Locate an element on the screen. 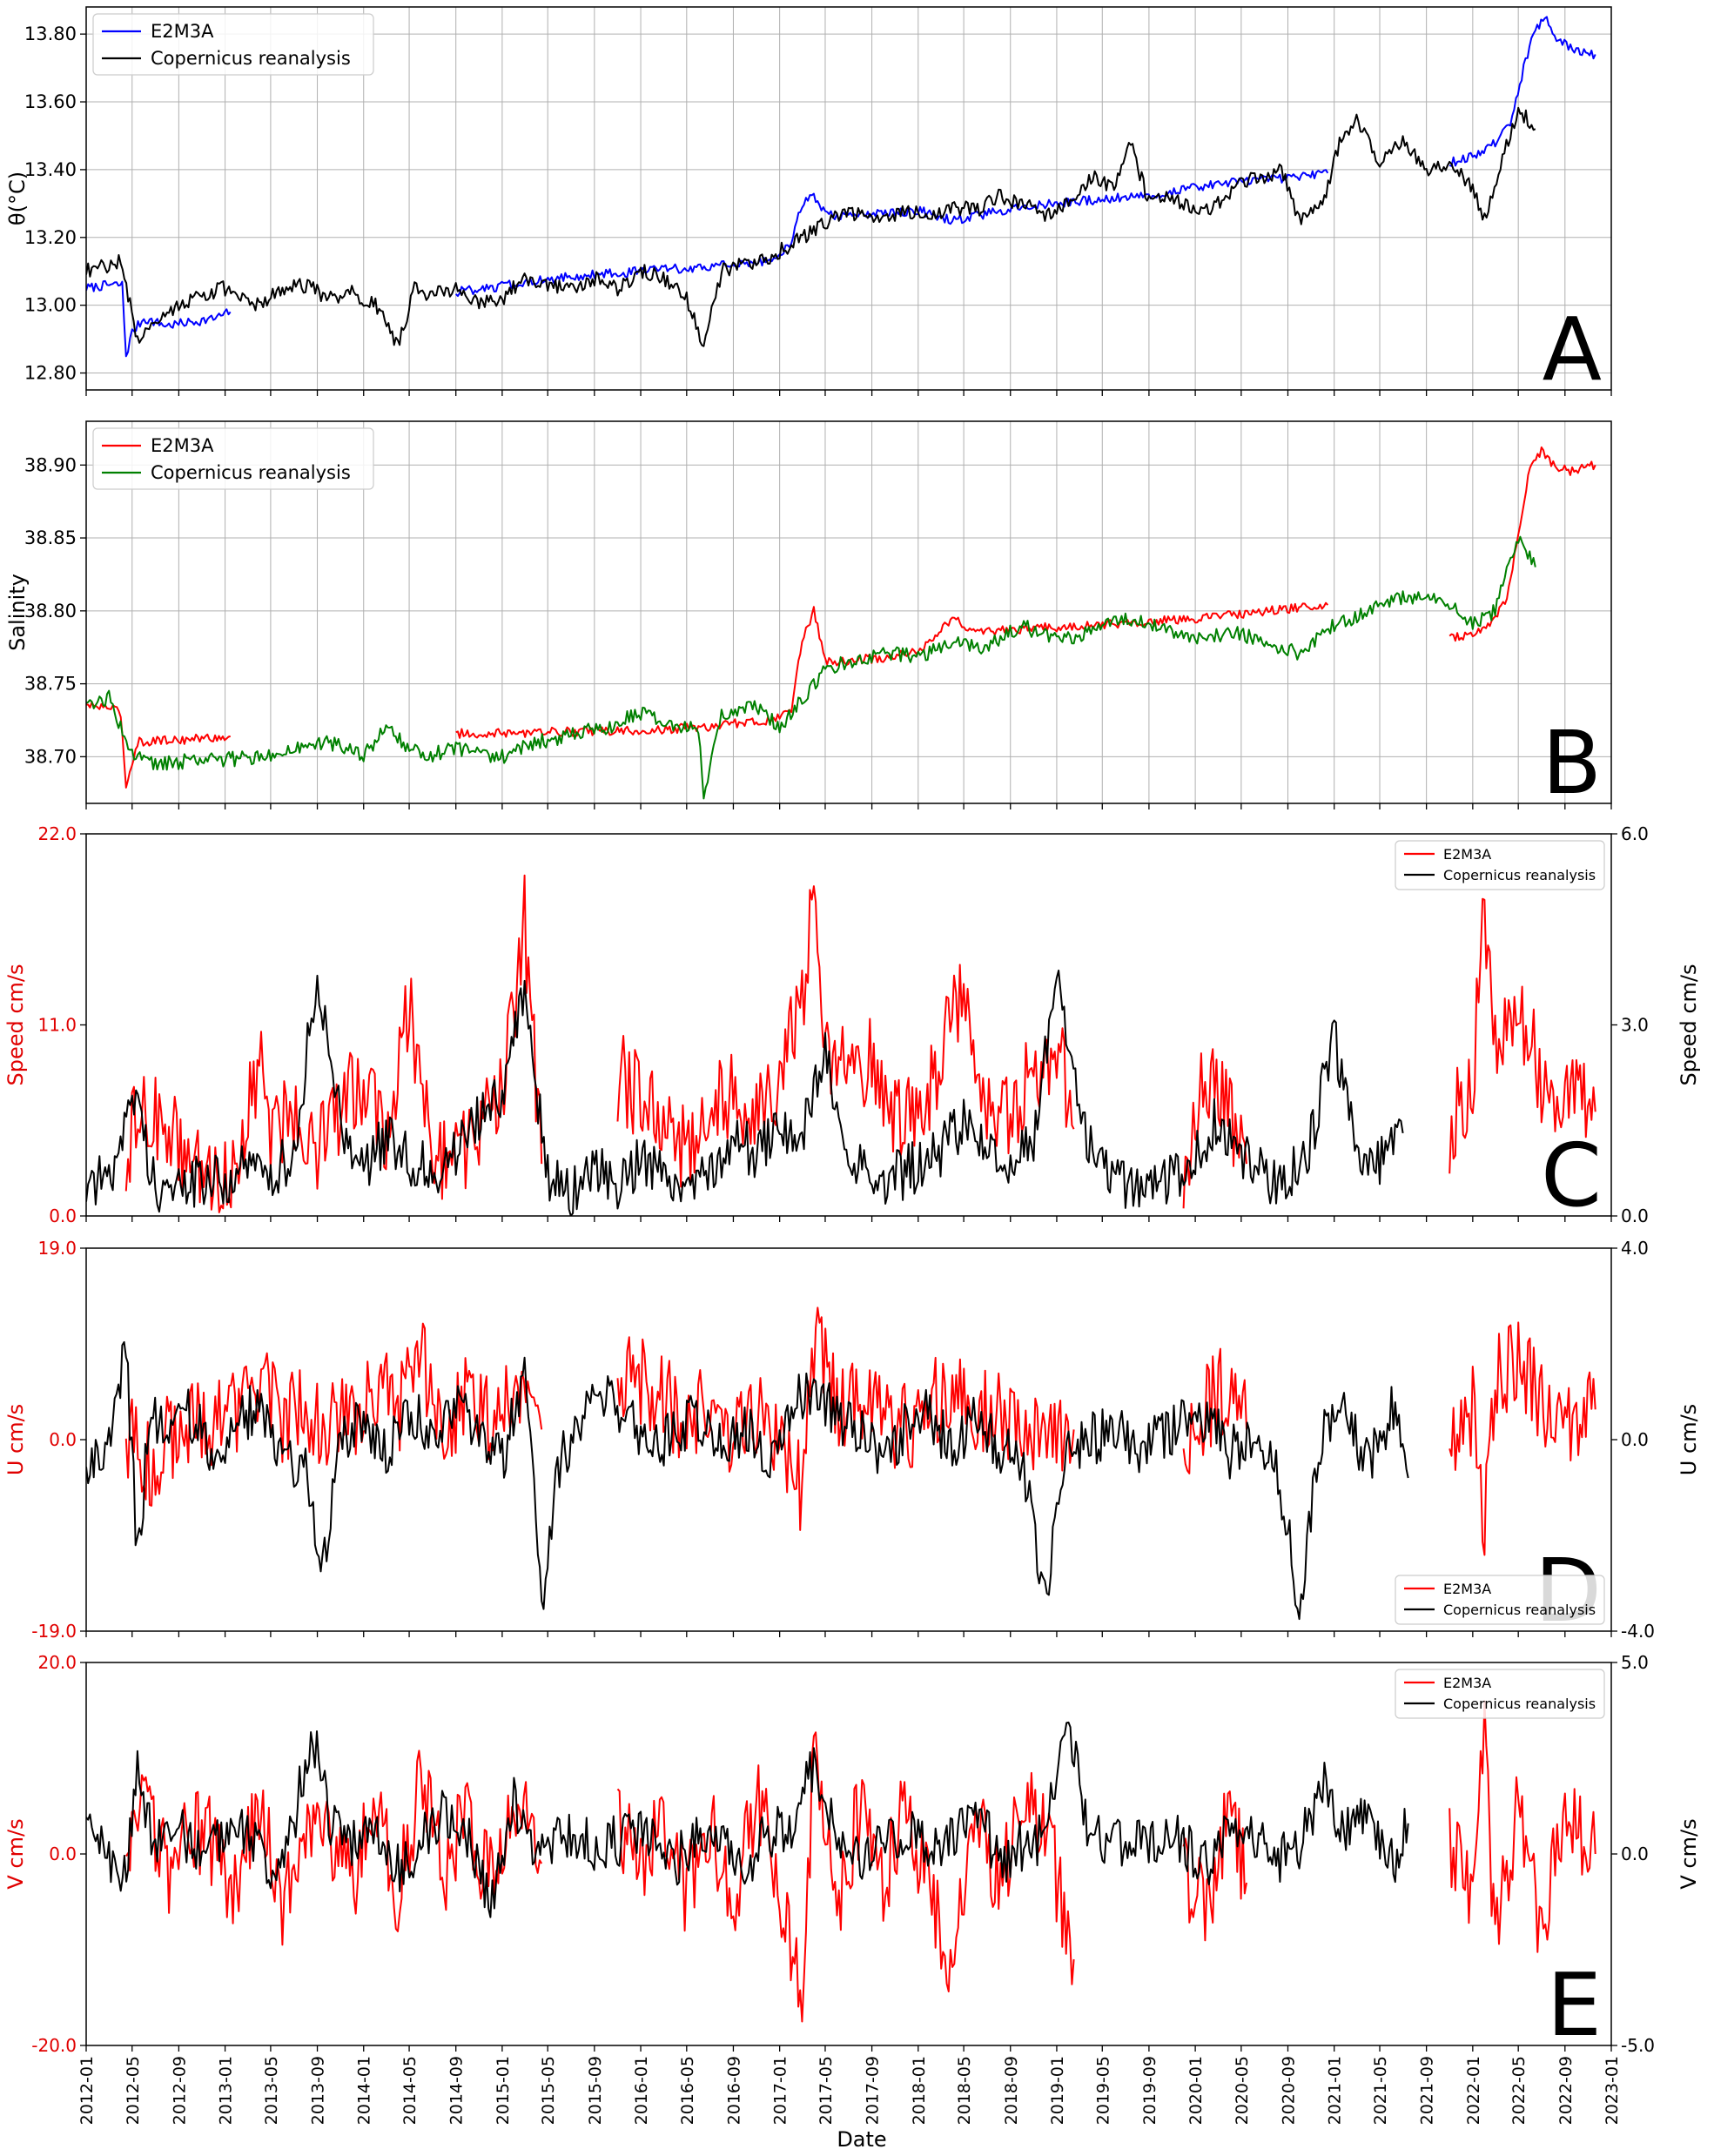 The width and height of the screenshot is (1714, 2156). y-tick-label: 38.85 is located at coordinates (50, 537).